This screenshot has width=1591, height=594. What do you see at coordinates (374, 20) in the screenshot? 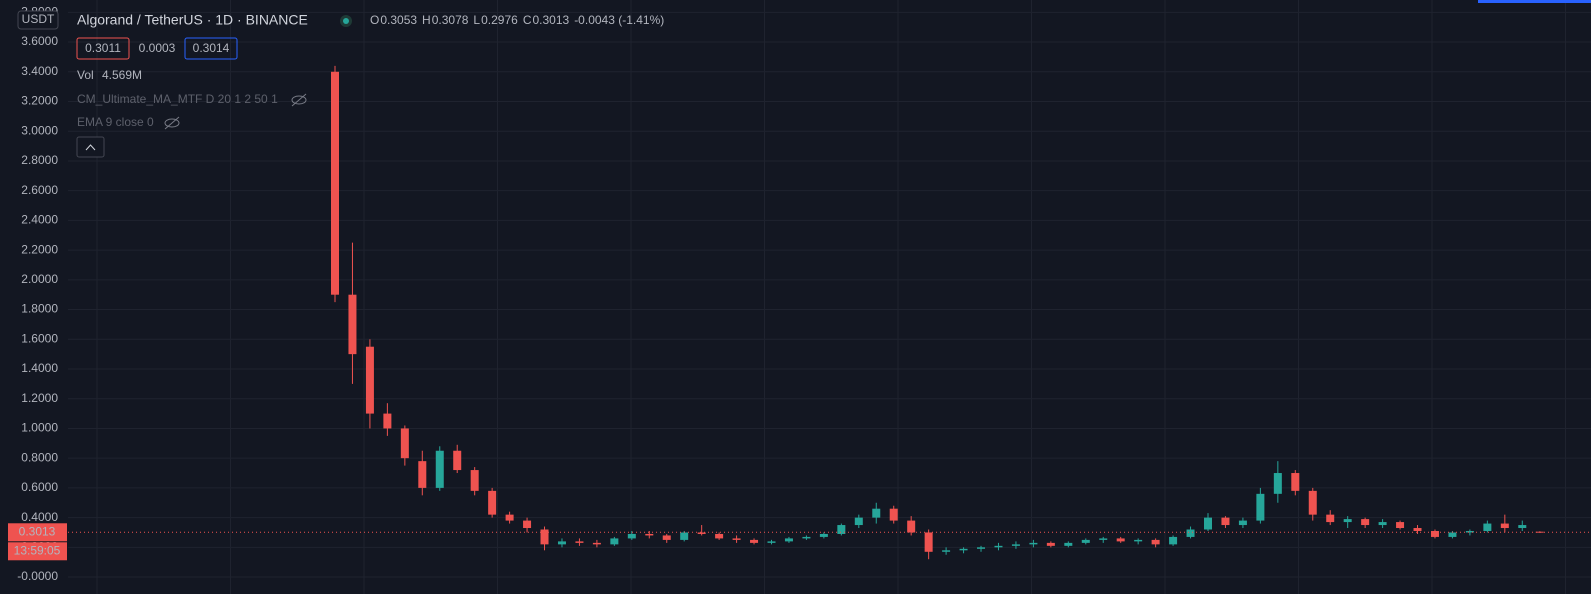
I see `ohlc-key: O` at bounding box center [374, 20].